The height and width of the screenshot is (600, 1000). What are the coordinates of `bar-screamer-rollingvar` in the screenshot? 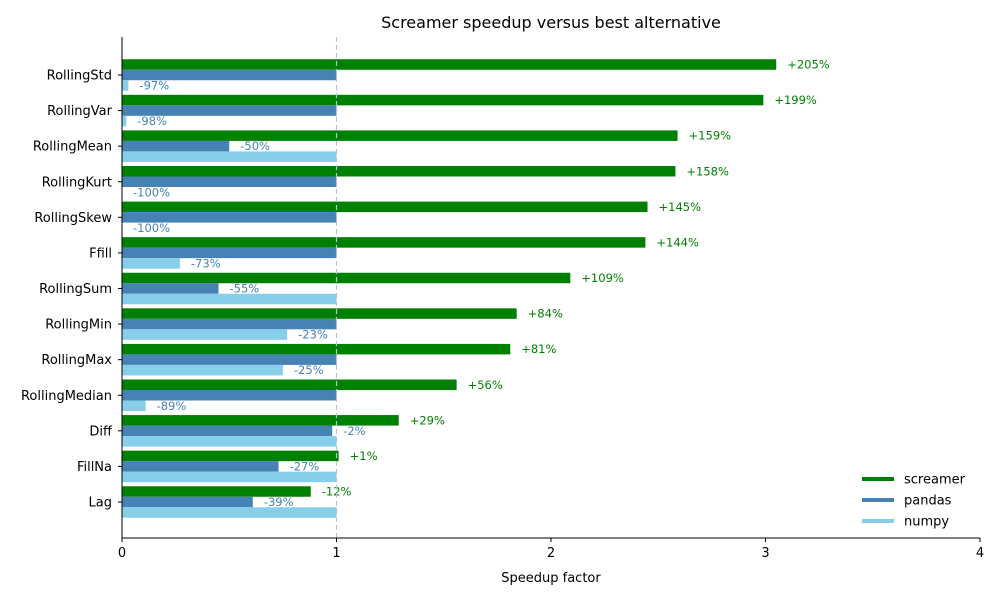 It's located at (443, 100).